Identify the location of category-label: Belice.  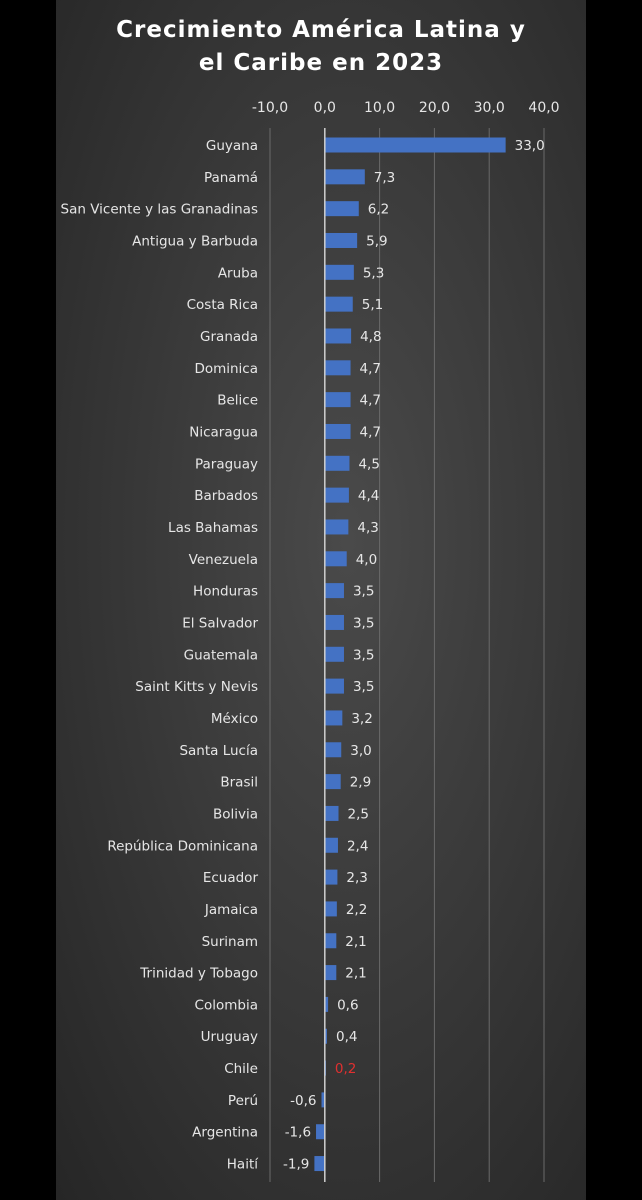
(237, 401).